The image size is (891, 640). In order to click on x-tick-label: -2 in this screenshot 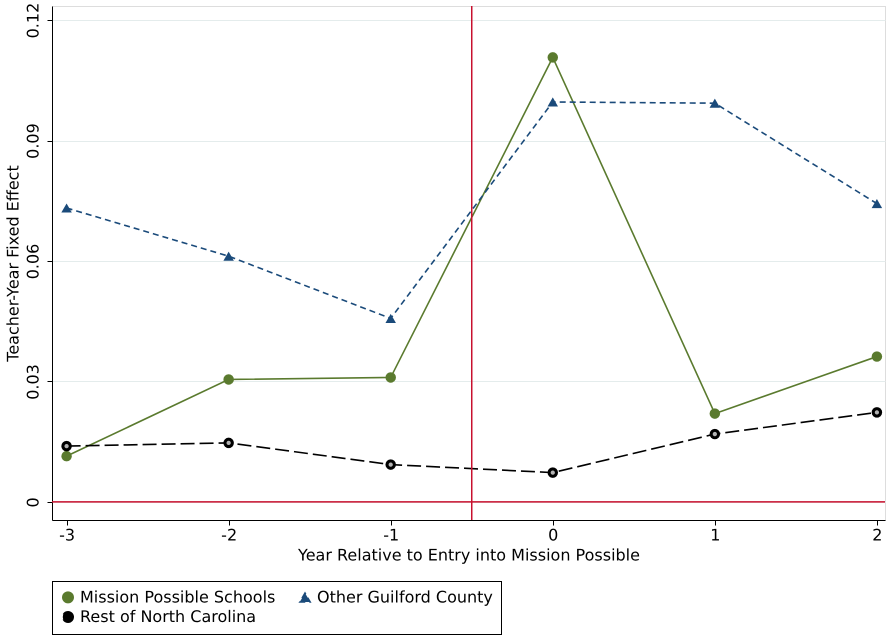, I will do `click(229, 535)`.